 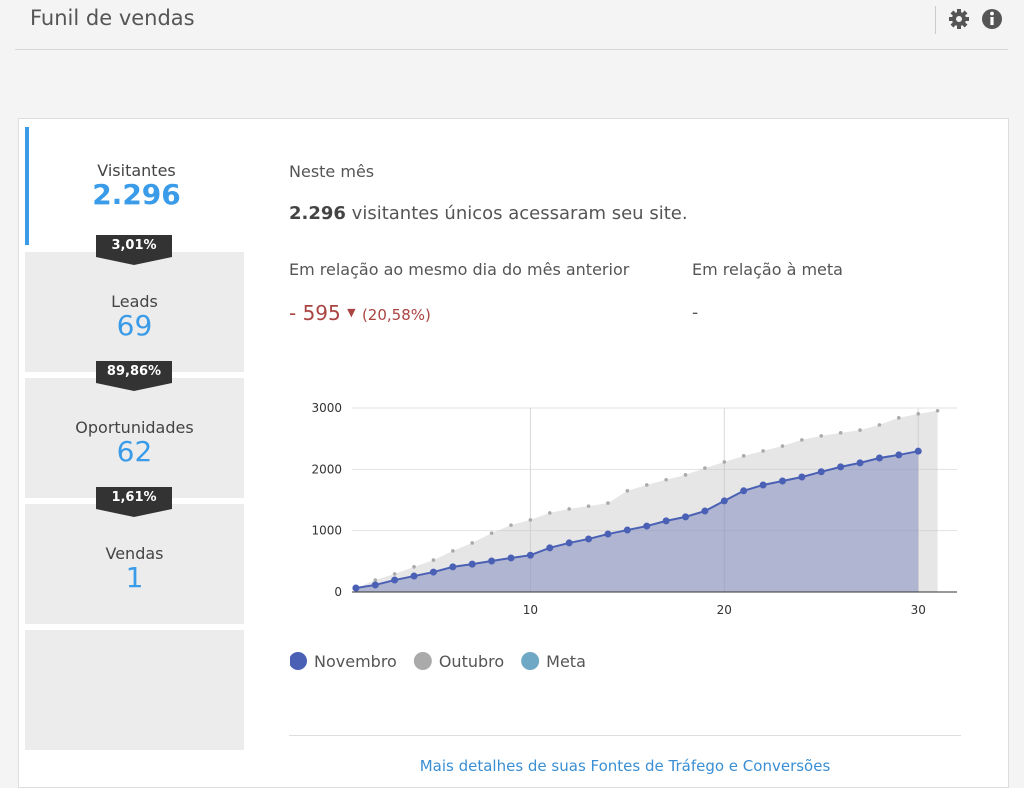 I want to click on summary-text: visitantes únicos acessaram seu site., so click(x=519, y=213).